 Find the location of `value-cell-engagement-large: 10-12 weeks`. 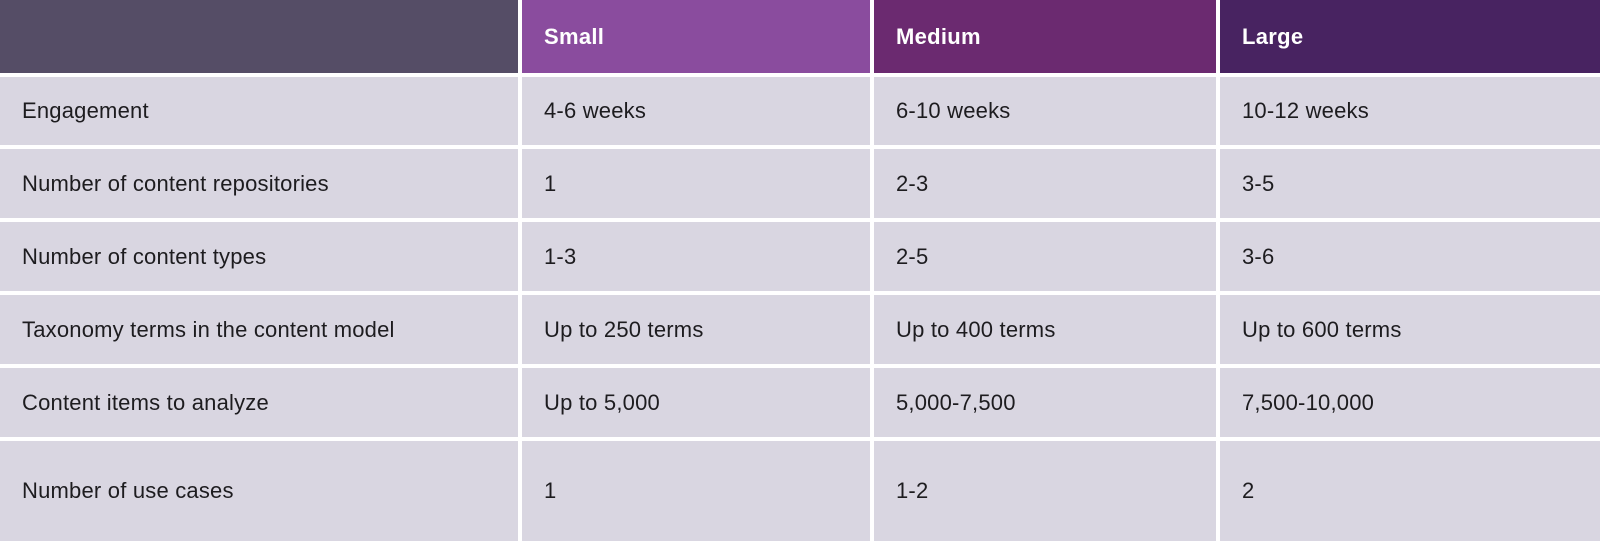

value-cell-engagement-large: 10-12 weeks is located at coordinates (1410, 111).